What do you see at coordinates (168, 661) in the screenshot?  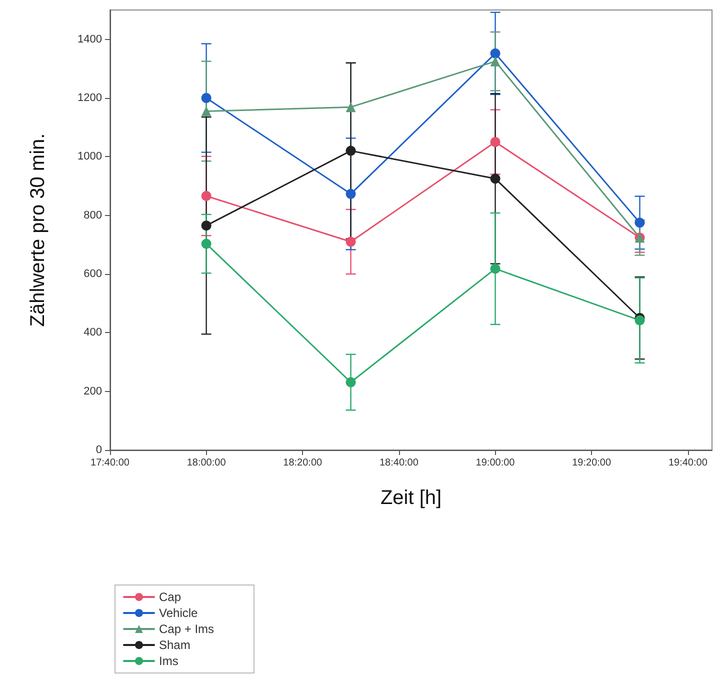 I see `legend-label: Ims` at bounding box center [168, 661].